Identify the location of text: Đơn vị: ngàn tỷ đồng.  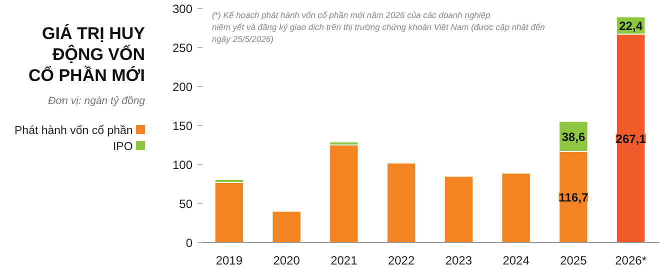
(96, 101).